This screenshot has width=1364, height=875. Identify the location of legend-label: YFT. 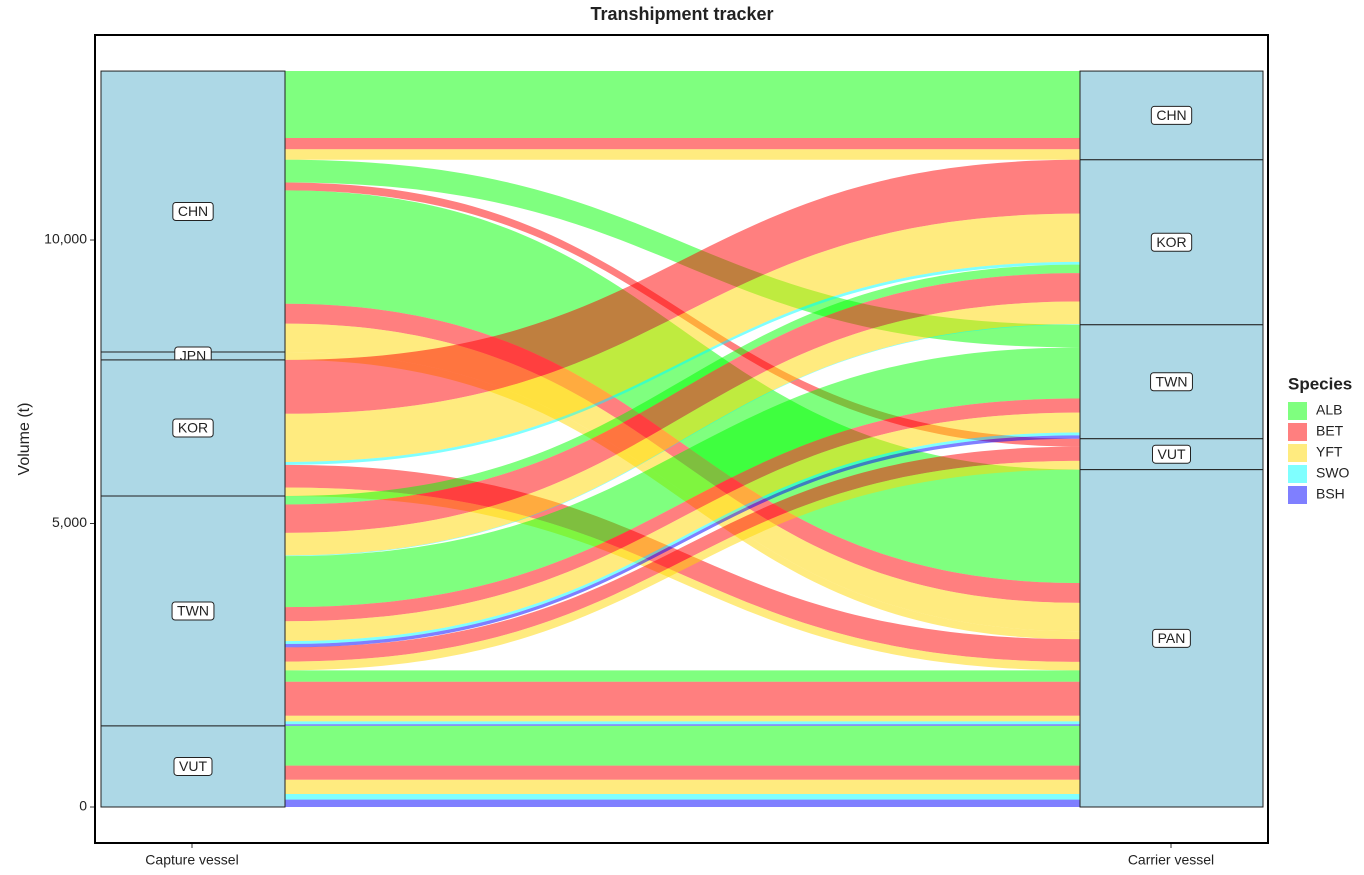
(1329, 452).